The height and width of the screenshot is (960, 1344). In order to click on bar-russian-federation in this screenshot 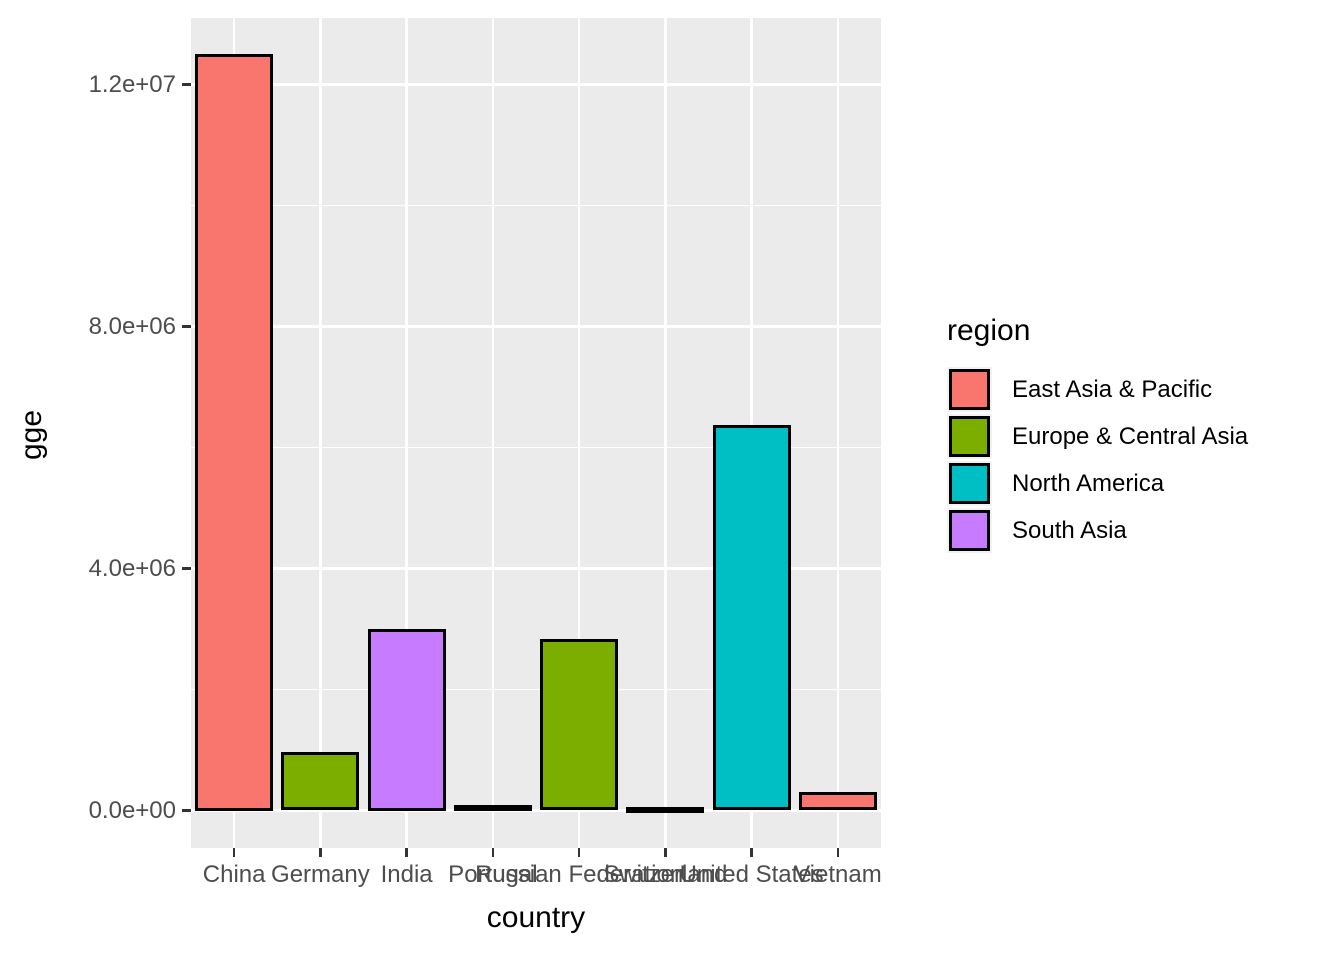, I will do `click(579, 725)`.